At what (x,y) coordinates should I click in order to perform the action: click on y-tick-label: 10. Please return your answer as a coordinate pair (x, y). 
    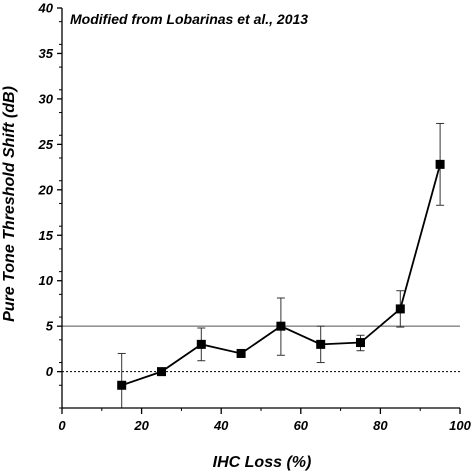
    Looking at the image, I should click on (46, 280).